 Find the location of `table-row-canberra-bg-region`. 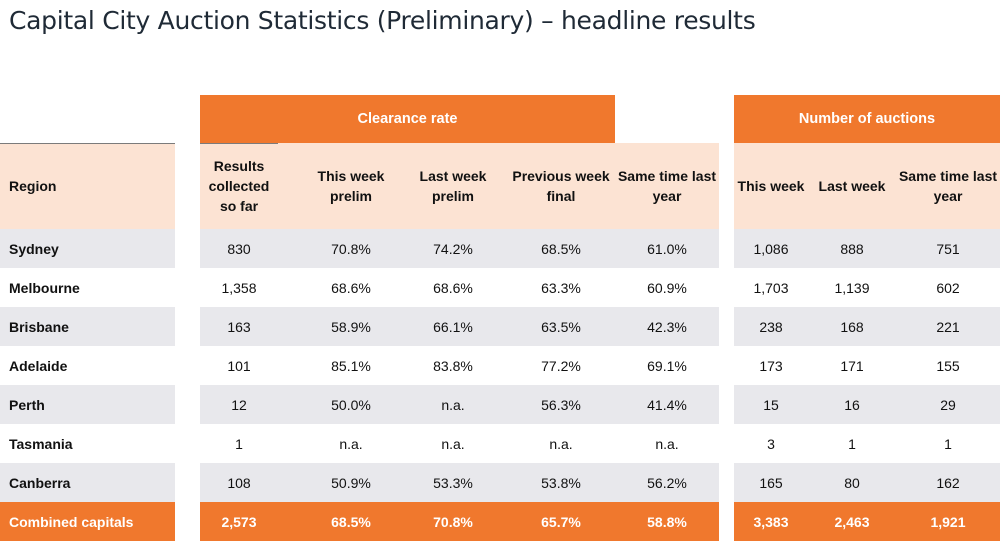

table-row-canberra-bg-region is located at coordinates (87, 482).